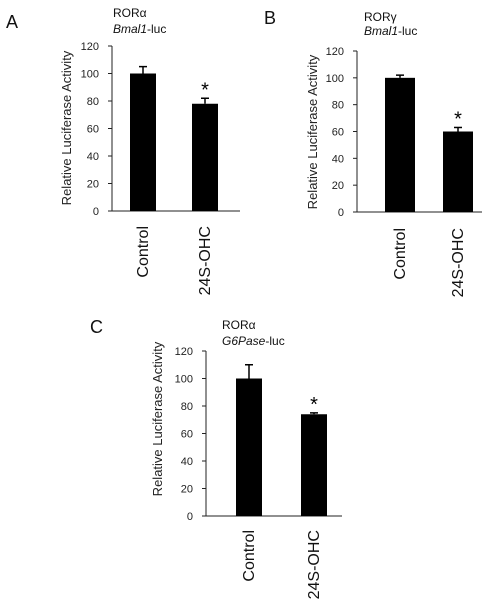 This screenshot has width=502, height=600. I want to click on panel-letter: A, so click(12, 22).